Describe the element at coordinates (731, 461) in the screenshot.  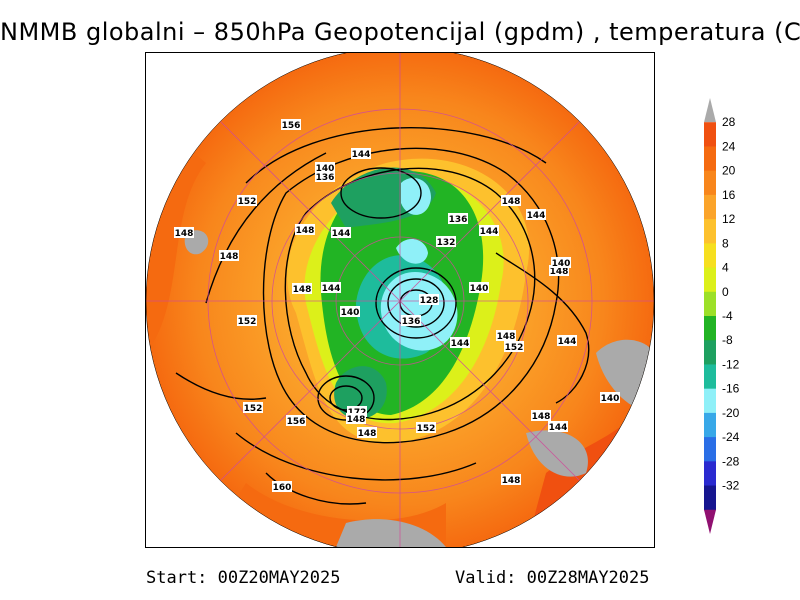
I see `colorbar-tick-label: -28` at that location.